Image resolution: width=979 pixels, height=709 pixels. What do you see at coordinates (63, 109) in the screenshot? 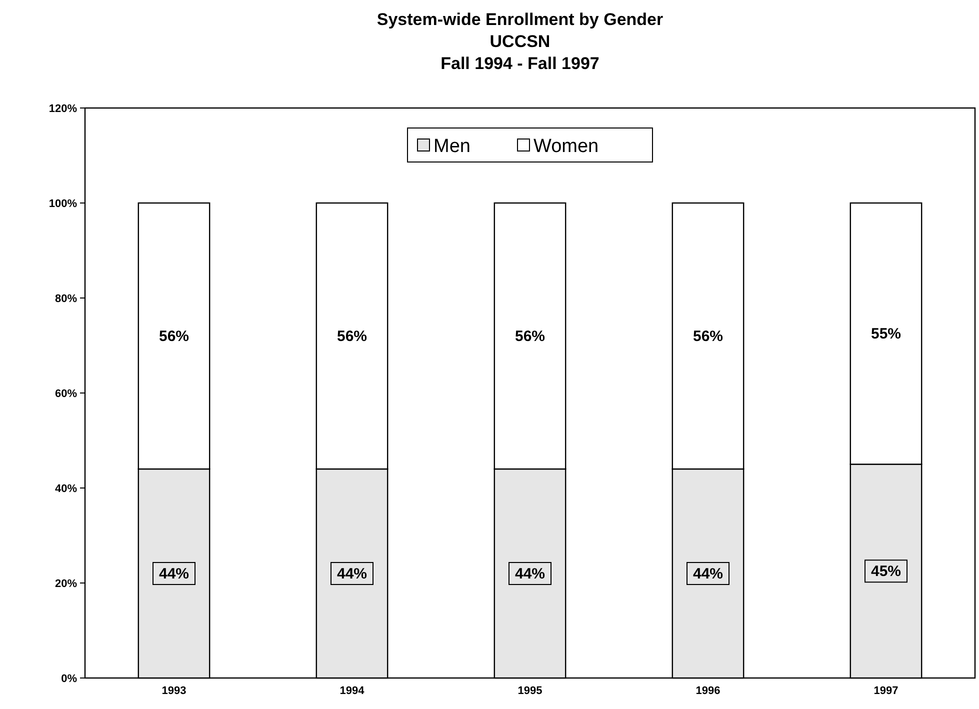
I see `y-tick-label: 120%` at bounding box center [63, 109].